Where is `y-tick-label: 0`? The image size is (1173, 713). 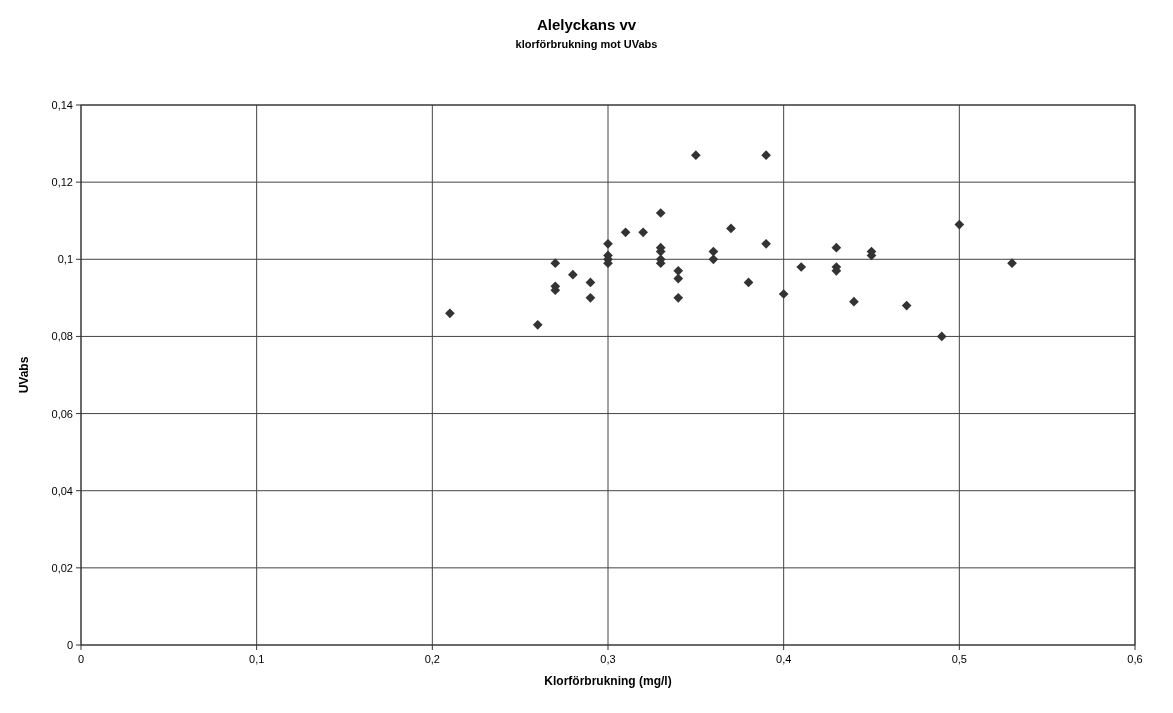
y-tick-label: 0 is located at coordinates (69, 645).